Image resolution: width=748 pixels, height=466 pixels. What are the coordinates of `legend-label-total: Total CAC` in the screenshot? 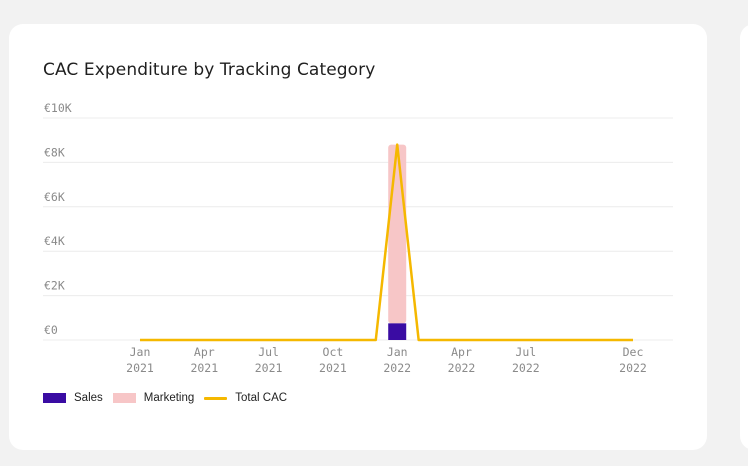 It's located at (261, 398).